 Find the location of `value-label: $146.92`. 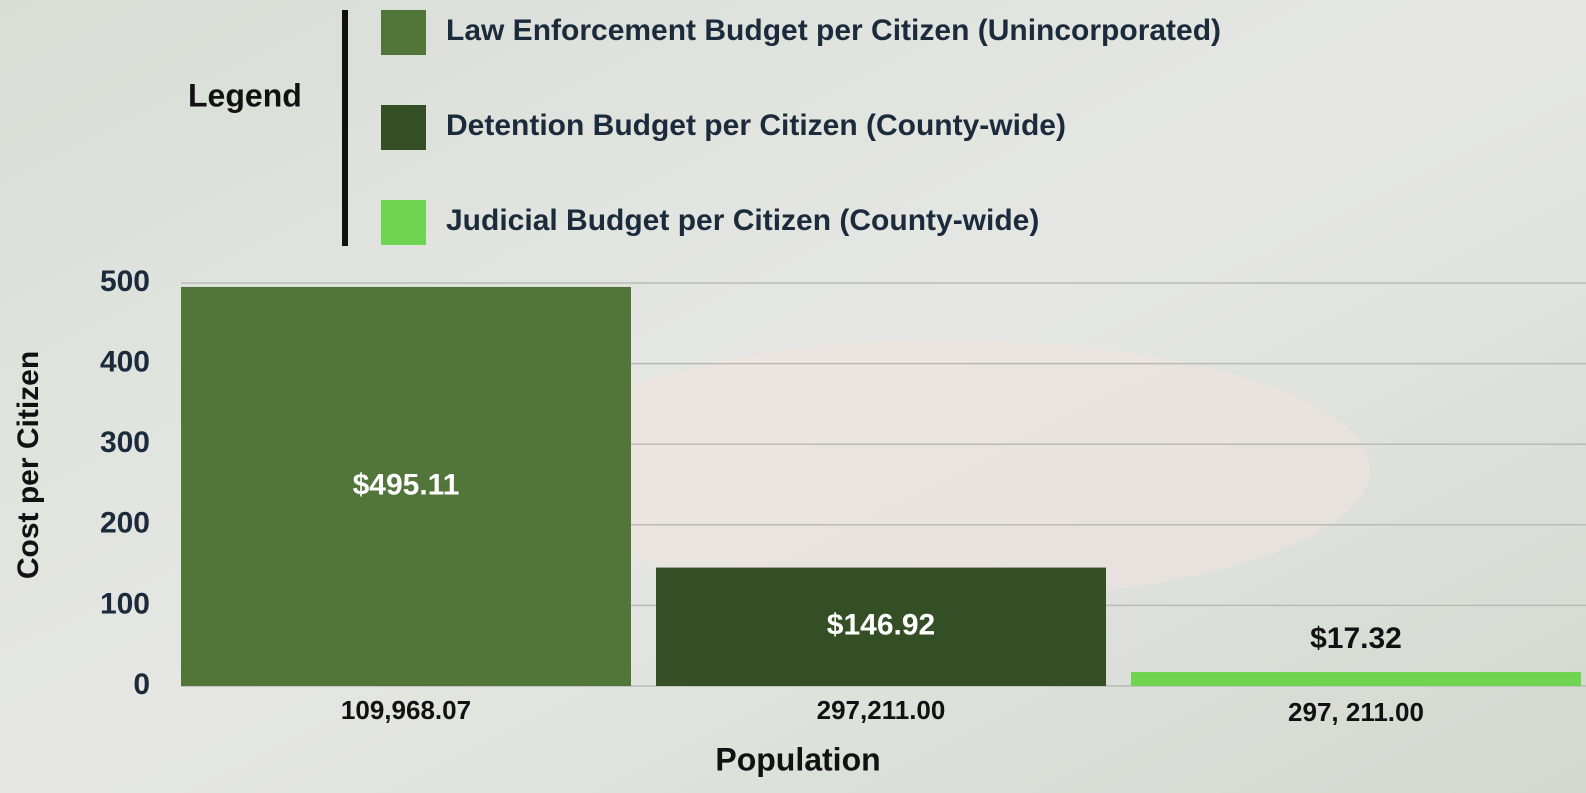

value-label: $146.92 is located at coordinates (881, 625).